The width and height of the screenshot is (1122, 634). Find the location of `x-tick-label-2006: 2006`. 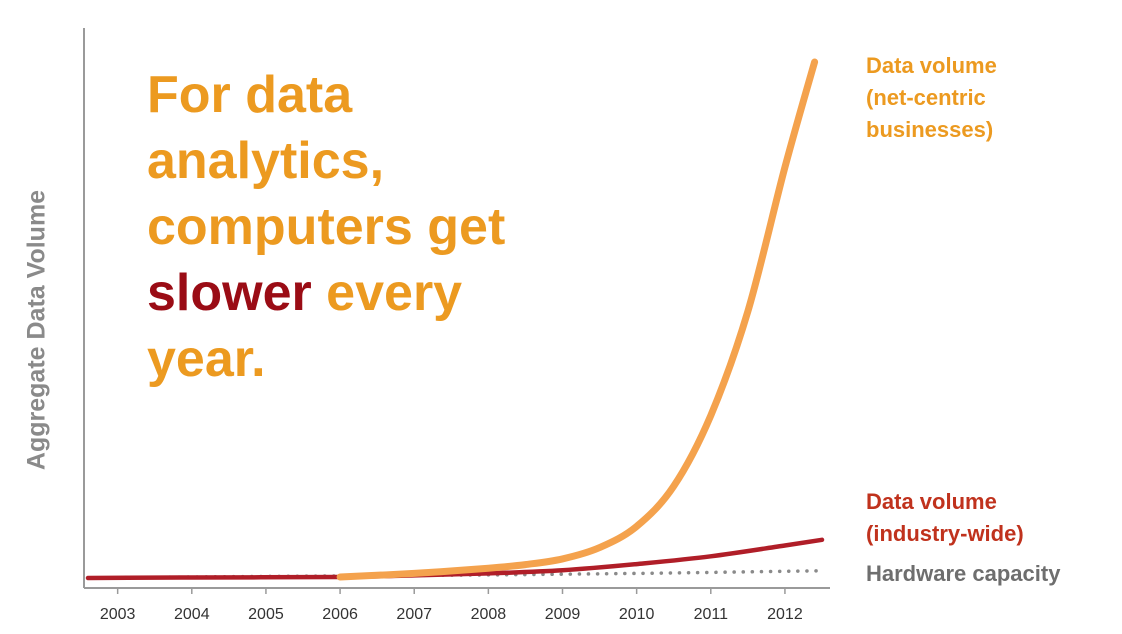

x-tick-label-2006: 2006 is located at coordinates (340, 614).